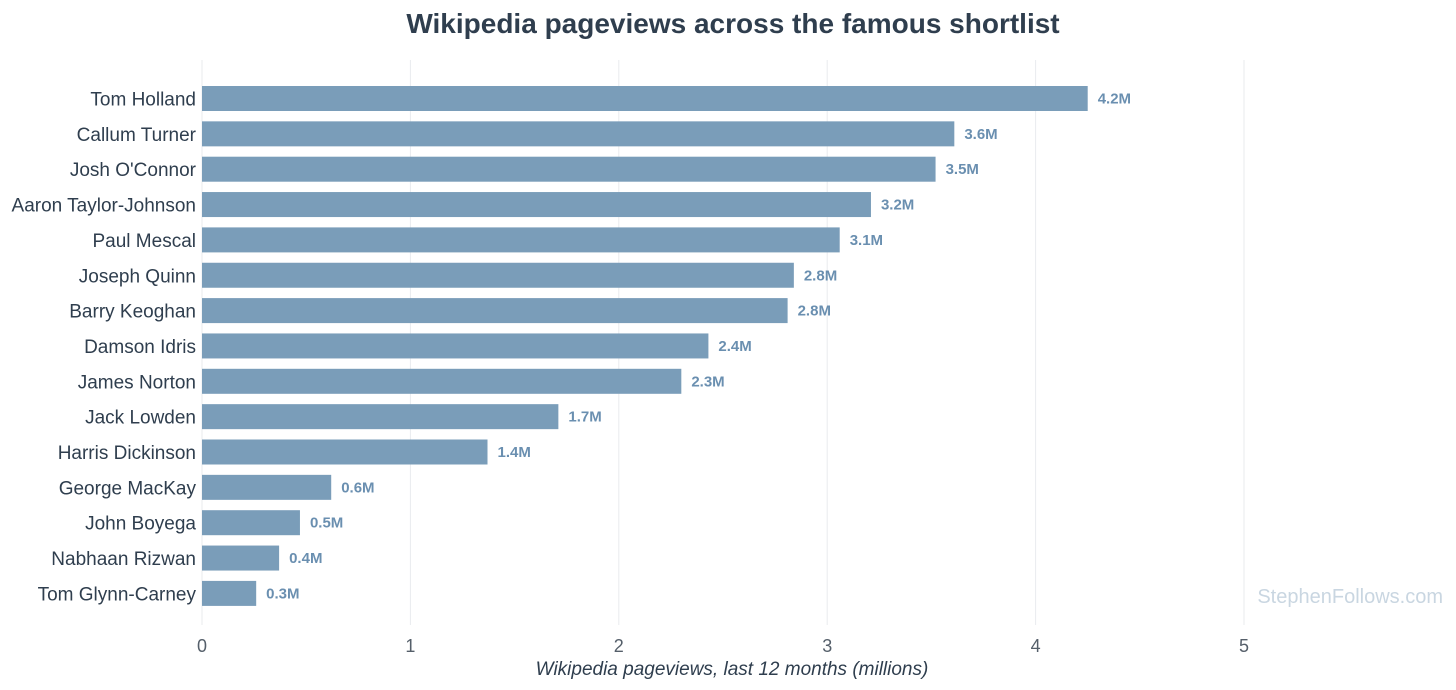  Describe the element at coordinates (962, 169) in the screenshot. I see `value-label: 3.5M` at that location.